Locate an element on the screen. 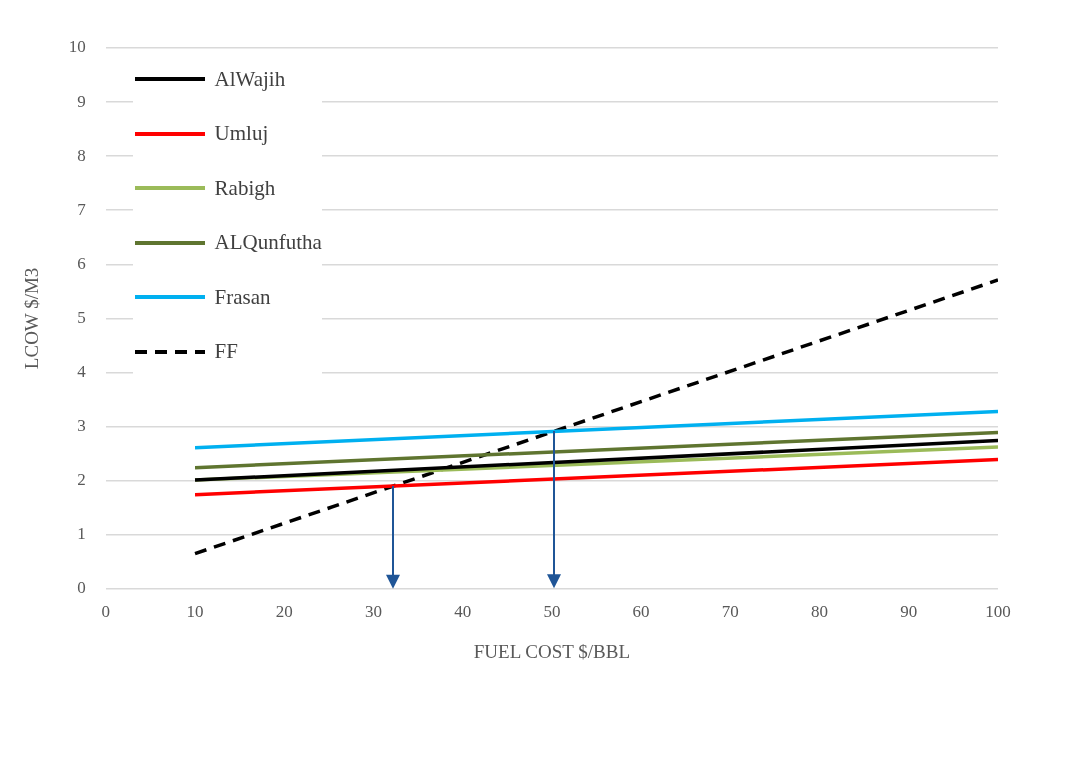 Image resolution: width=1076 pixels, height=778 pixels. x-tick-label: 30 is located at coordinates (373, 612).